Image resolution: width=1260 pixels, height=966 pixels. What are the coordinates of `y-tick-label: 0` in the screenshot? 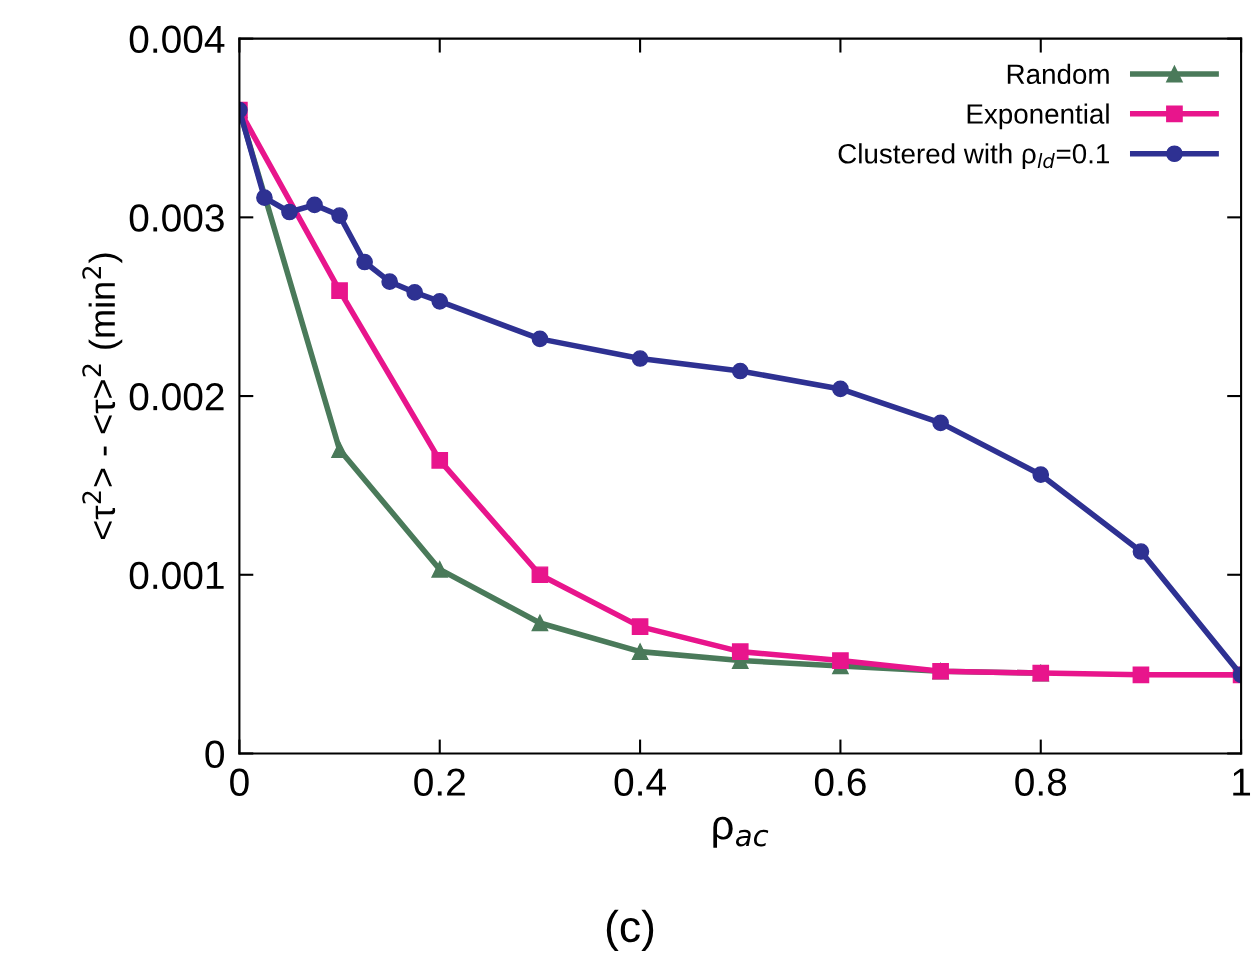 It's located at (214, 754).